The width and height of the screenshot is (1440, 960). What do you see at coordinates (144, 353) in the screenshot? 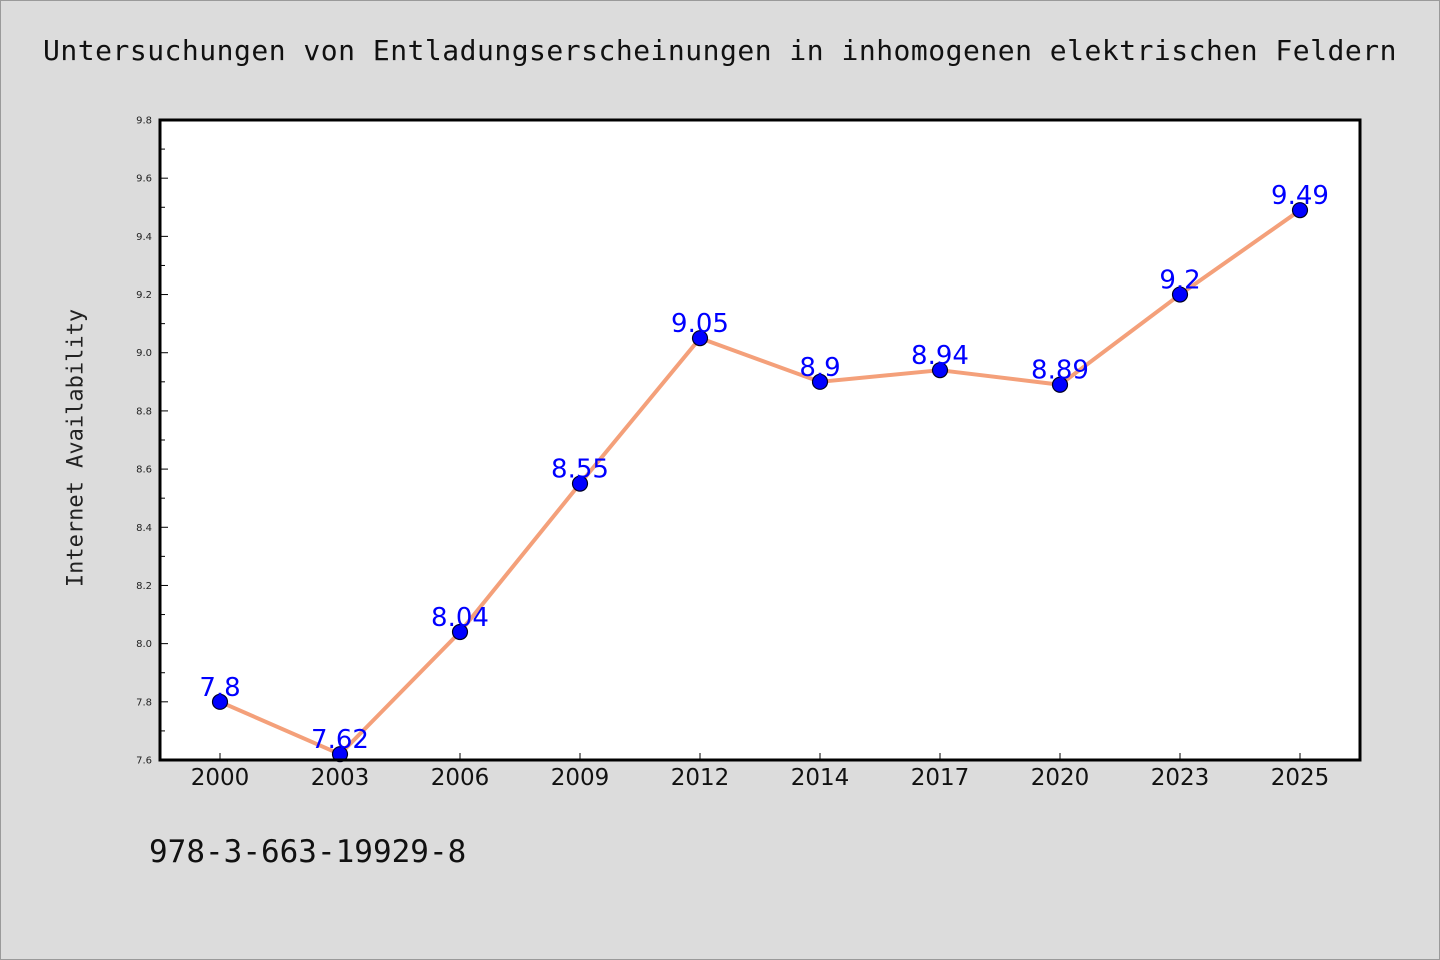
I see `y-tick-label: 9.0` at bounding box center [144, 353].